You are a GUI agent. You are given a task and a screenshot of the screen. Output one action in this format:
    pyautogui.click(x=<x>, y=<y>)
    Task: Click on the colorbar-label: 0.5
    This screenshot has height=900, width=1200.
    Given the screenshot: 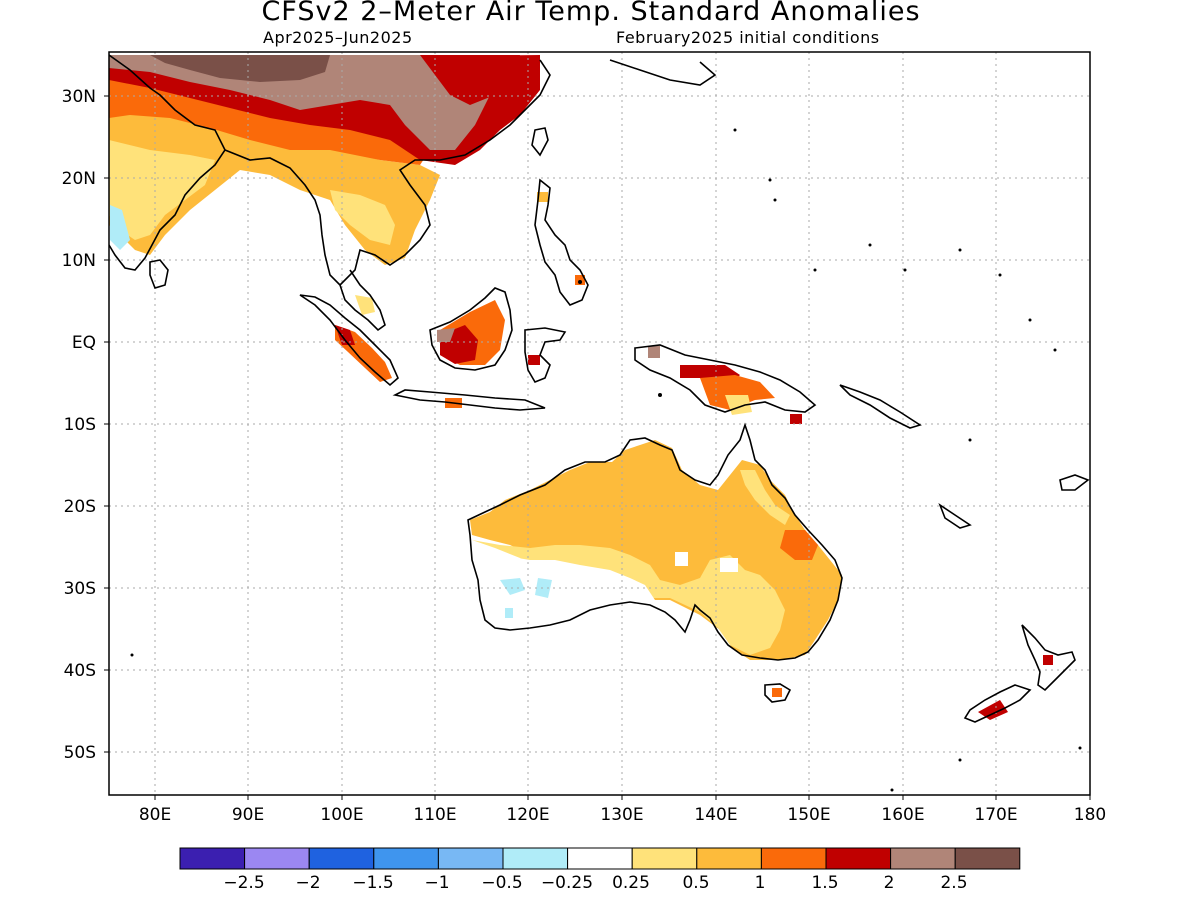 What is the action you would take?
    pyautogui.click(x=695, y=883)
    